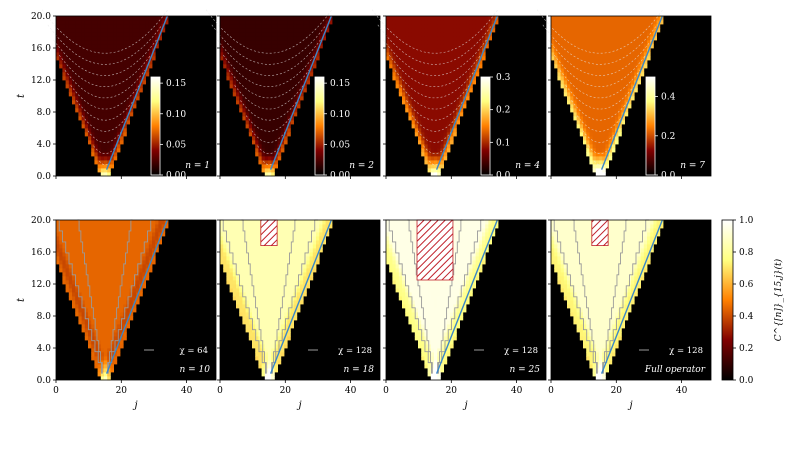 The height and width of the screenshot is (461, 793). Describe the element at coordinates (600, 44) in the screenshot. I see `dashed-arc` at that location.